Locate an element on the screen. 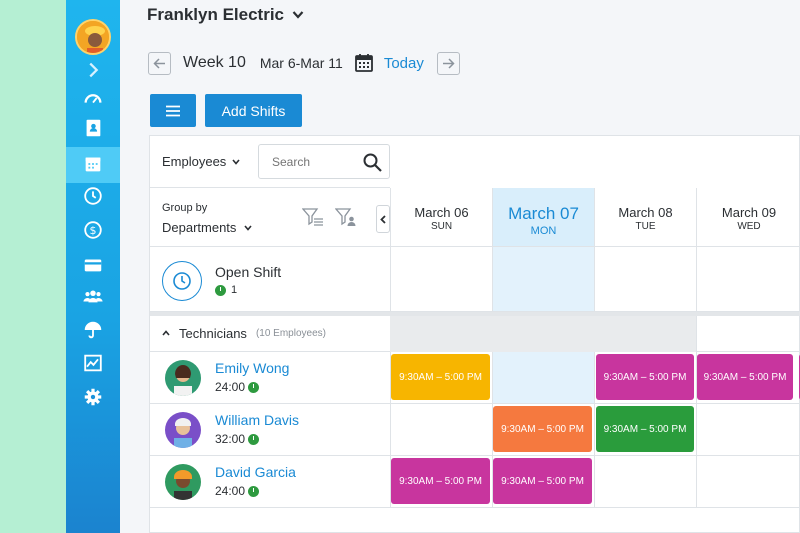 The height and width of the screenshot is (533, 800). caret-up-icon is located at coordinates (166, 333).